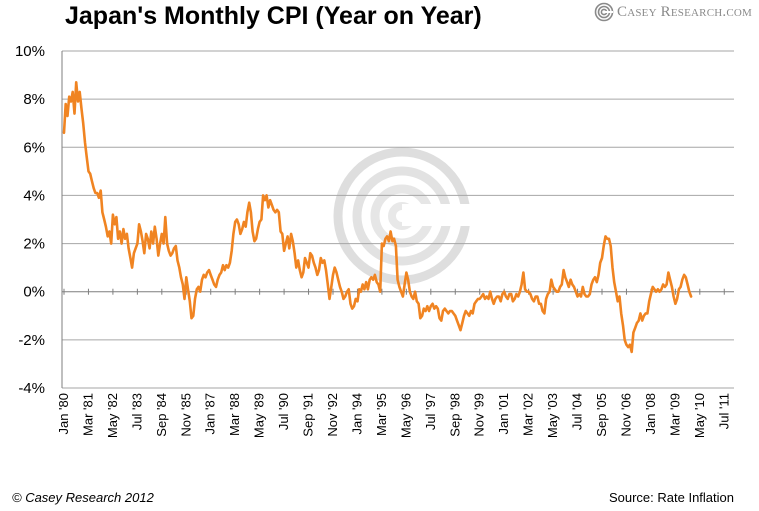 This screenshot has height=511, width=759. What do you see at coordinates (273, 16) in the screenshot?
I see `chart-title: Japan's Monthly CPI (Year on Year)` at bounding box center [273, 16].